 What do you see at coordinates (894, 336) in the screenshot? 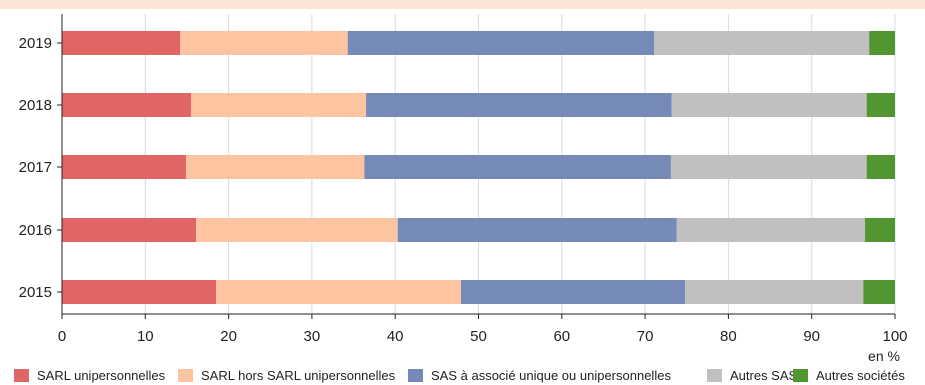
I see `x-tick-label: 100` at bounding box center [894, 336].